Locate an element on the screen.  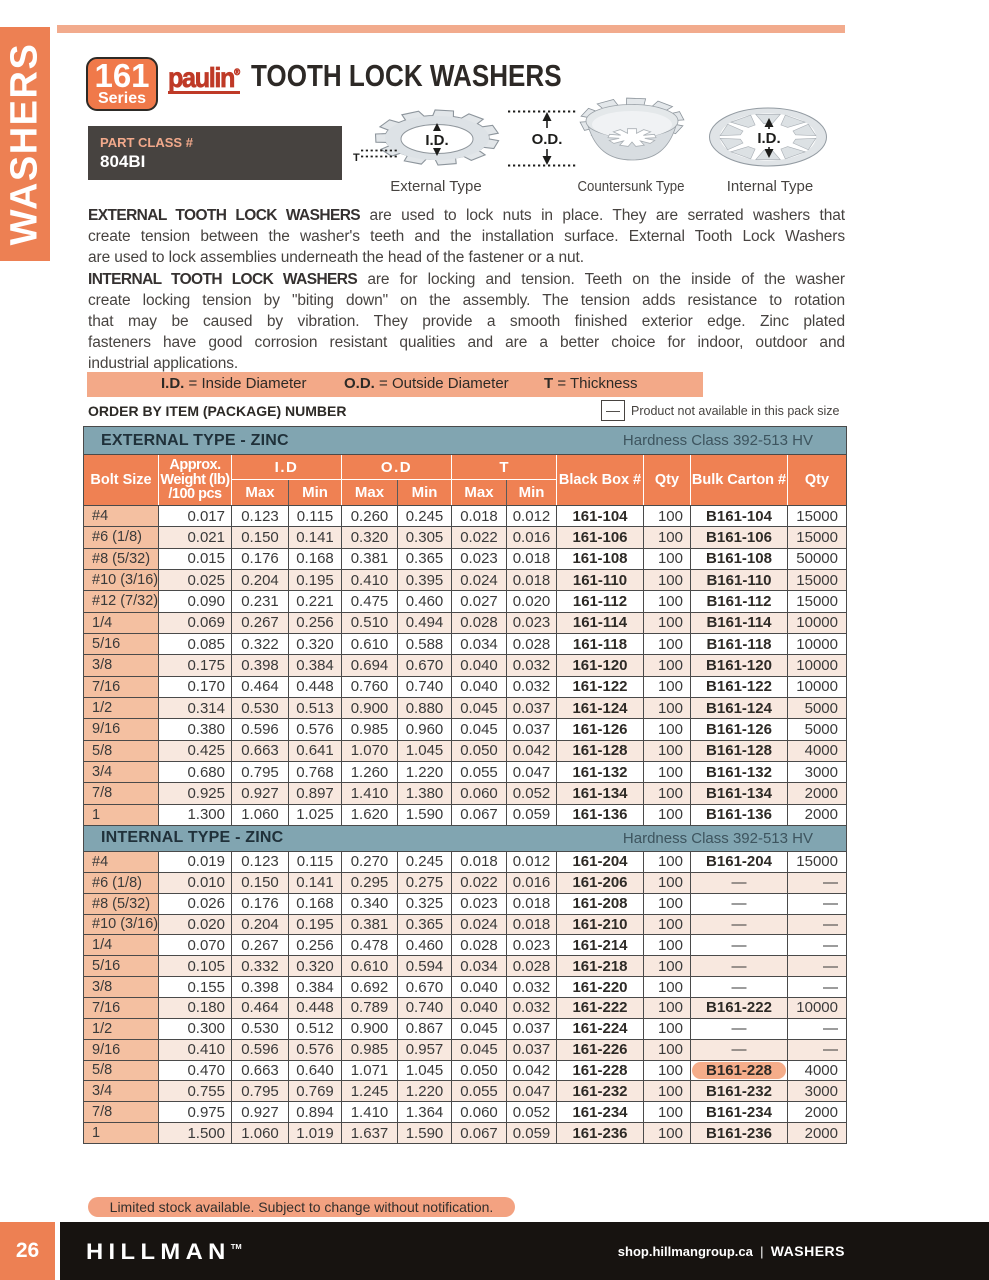
svg-text: Countersunk Type is located at coordinates (631, 186).